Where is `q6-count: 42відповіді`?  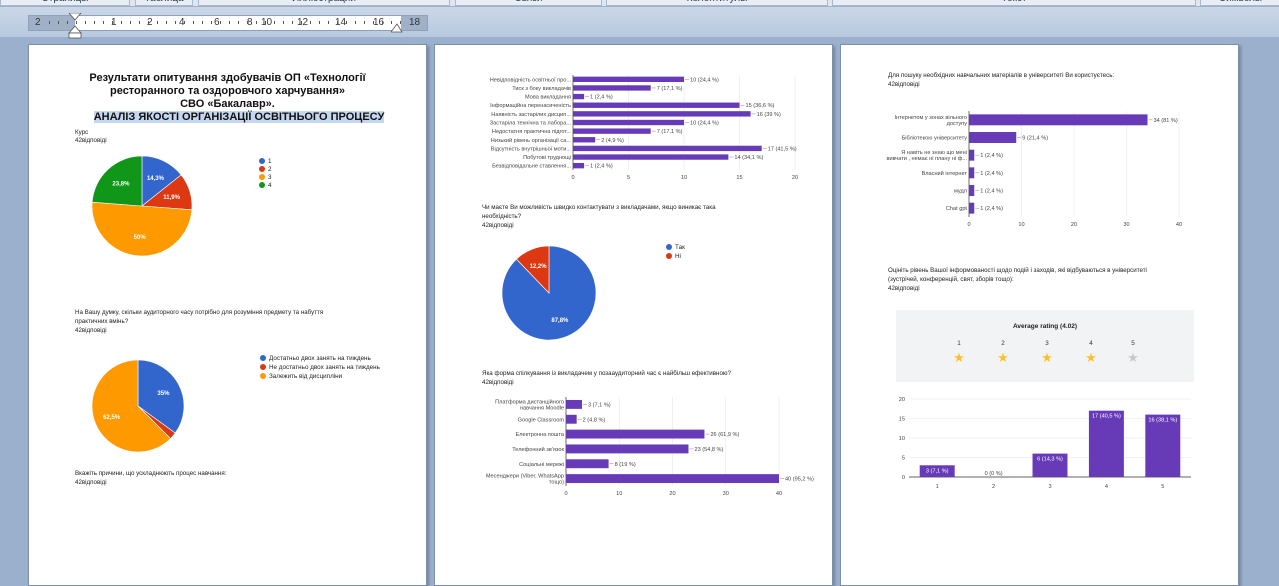
q6-count: 42відповіді is located at coordinates (904, 84).